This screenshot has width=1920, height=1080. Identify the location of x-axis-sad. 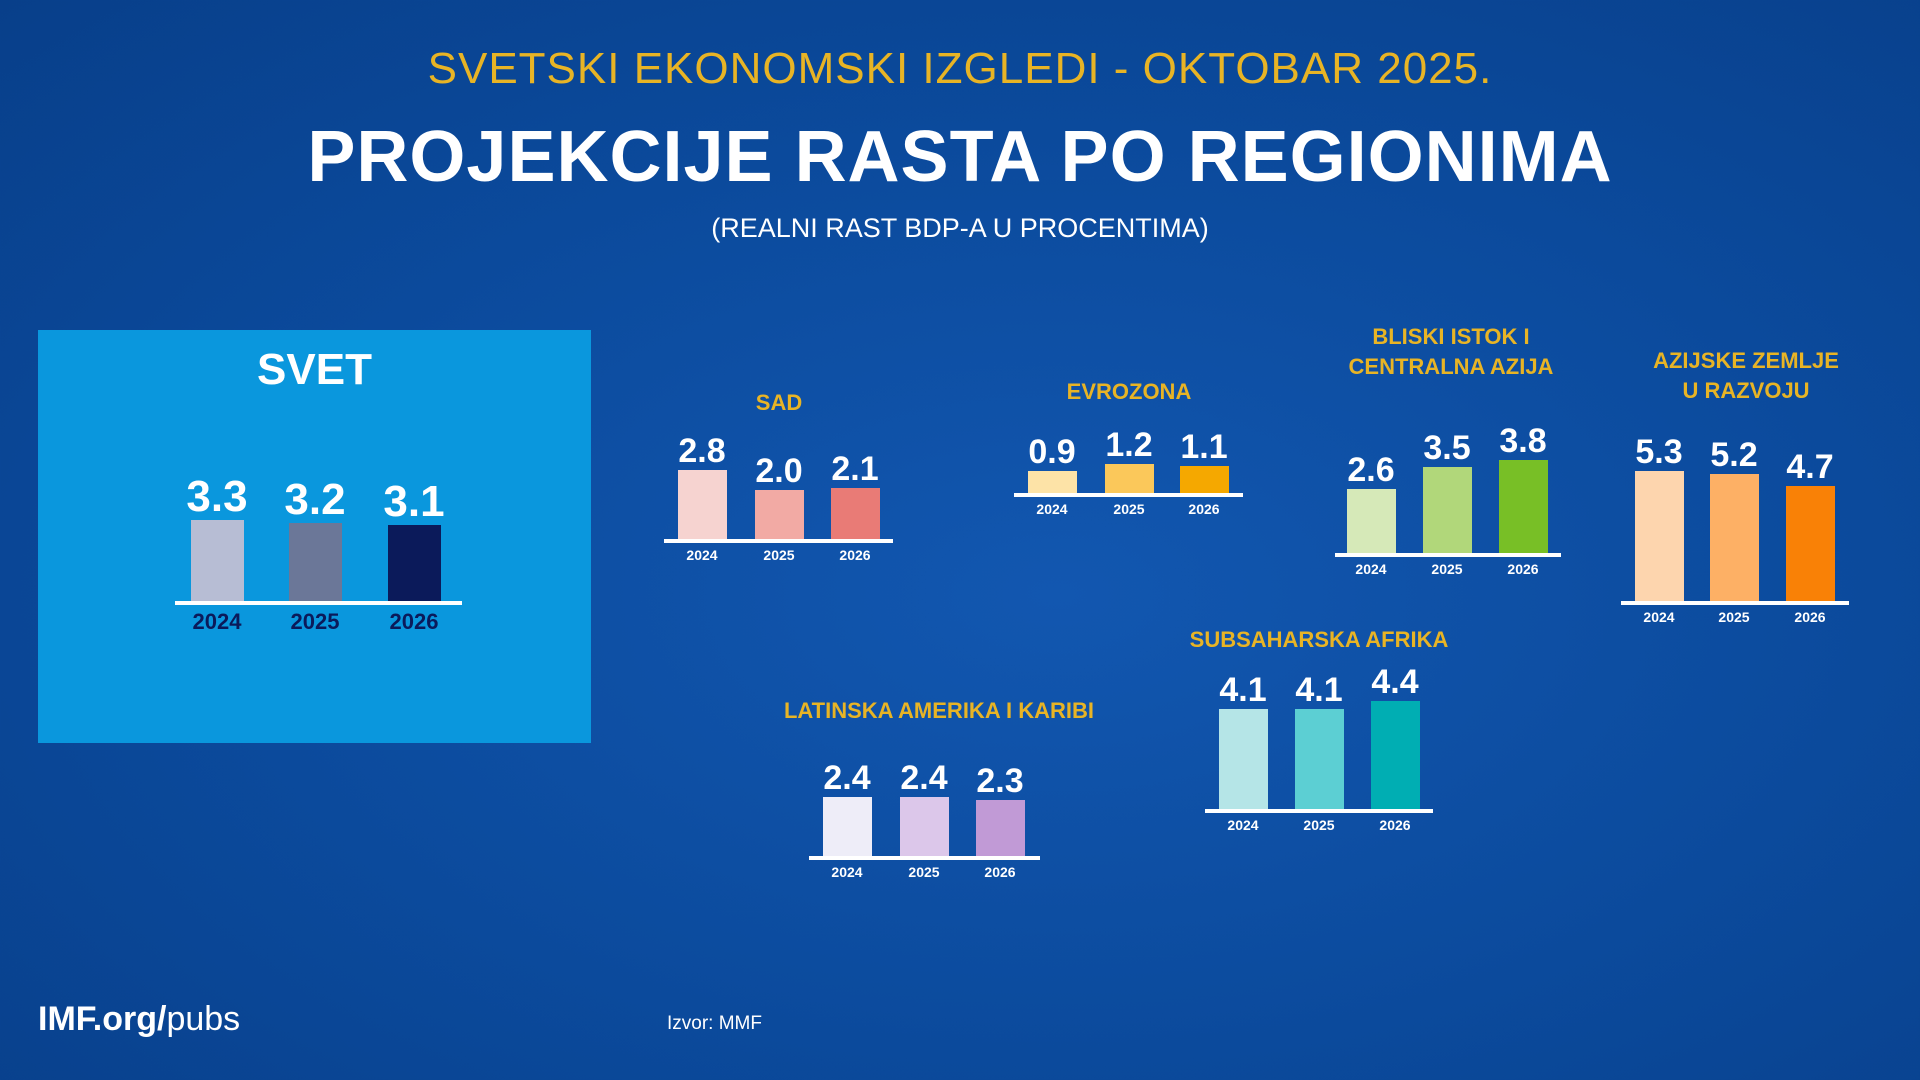
(778, 541).